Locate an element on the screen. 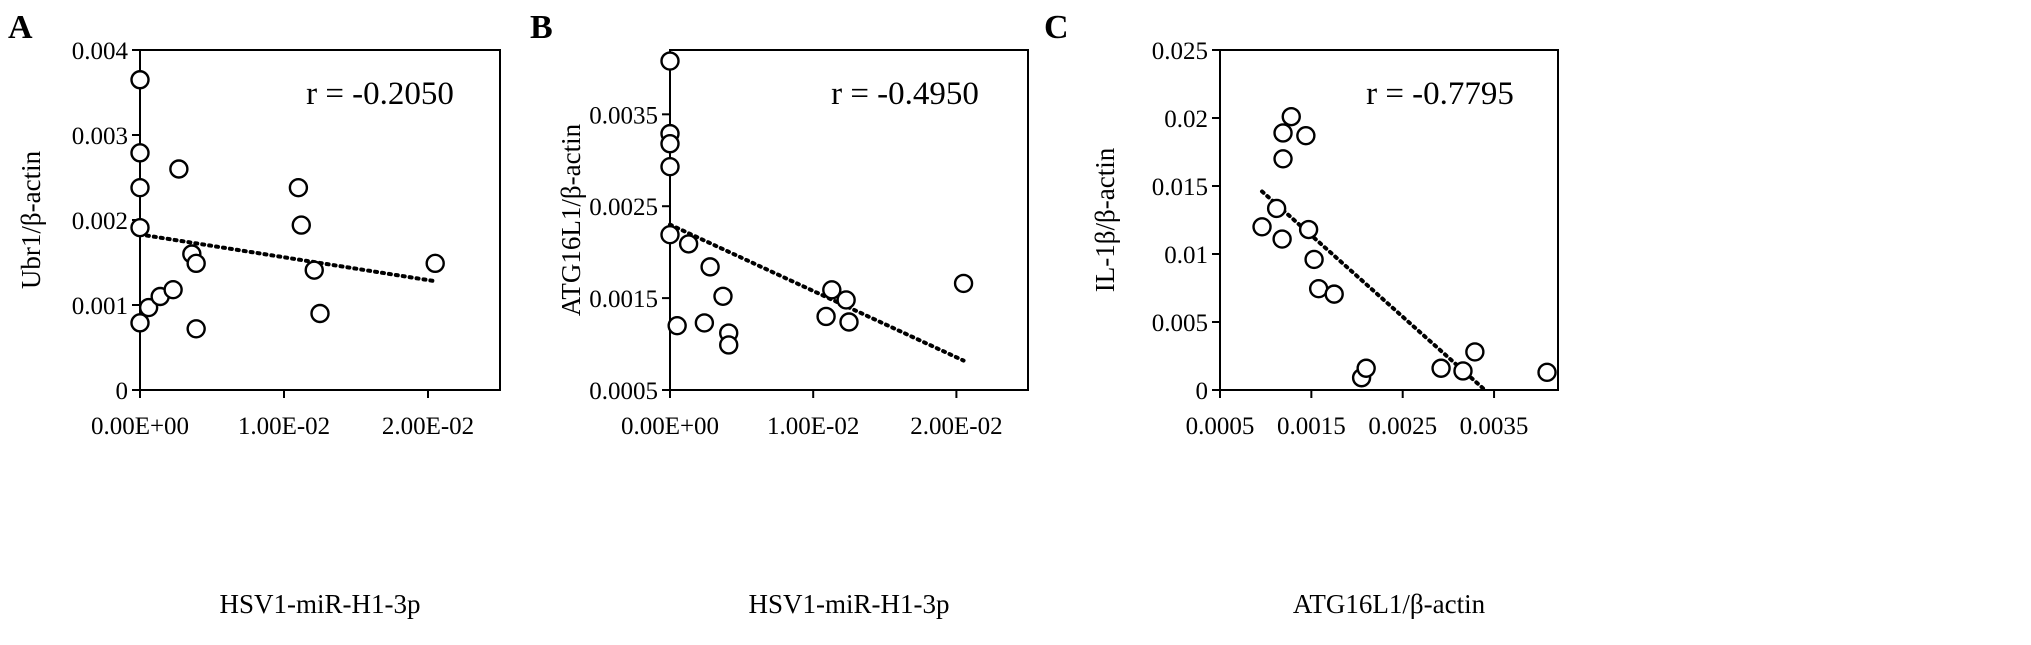 The image size is (2031, 645). x-tick-label-b: 2.00E-02 is located at coordinates (956, 426).